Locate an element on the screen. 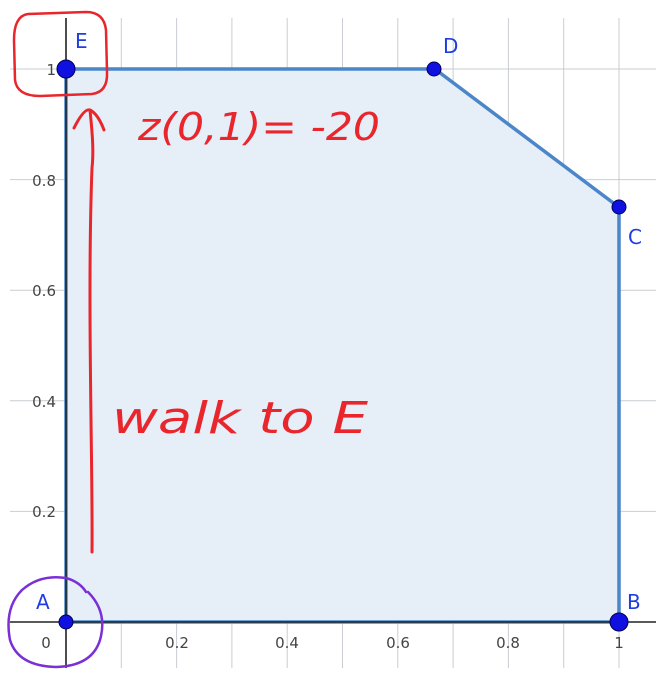 The height and width of the screenshot is (685, 664). vertex-label-c: C is located at coordinates (635, 237).